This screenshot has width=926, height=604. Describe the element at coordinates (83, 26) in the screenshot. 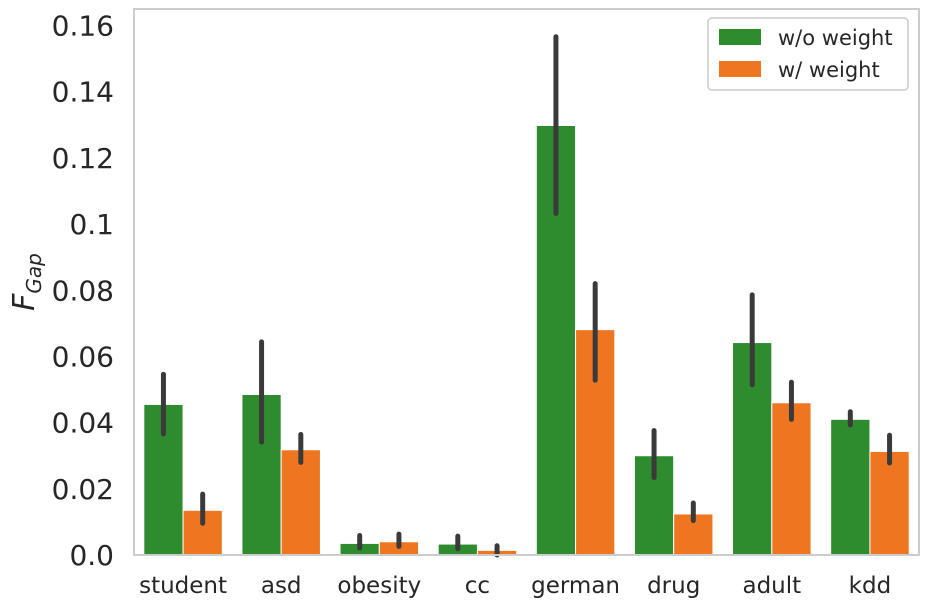

I see `y-tick-label: 0.16` at that location.